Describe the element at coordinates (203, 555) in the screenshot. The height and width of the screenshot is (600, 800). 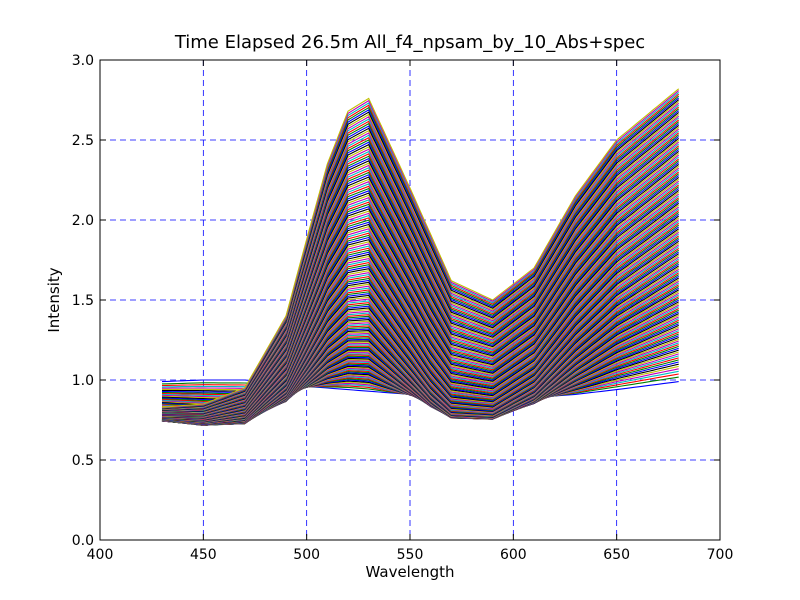
I see `x-tick-label-450: 450` at that location.